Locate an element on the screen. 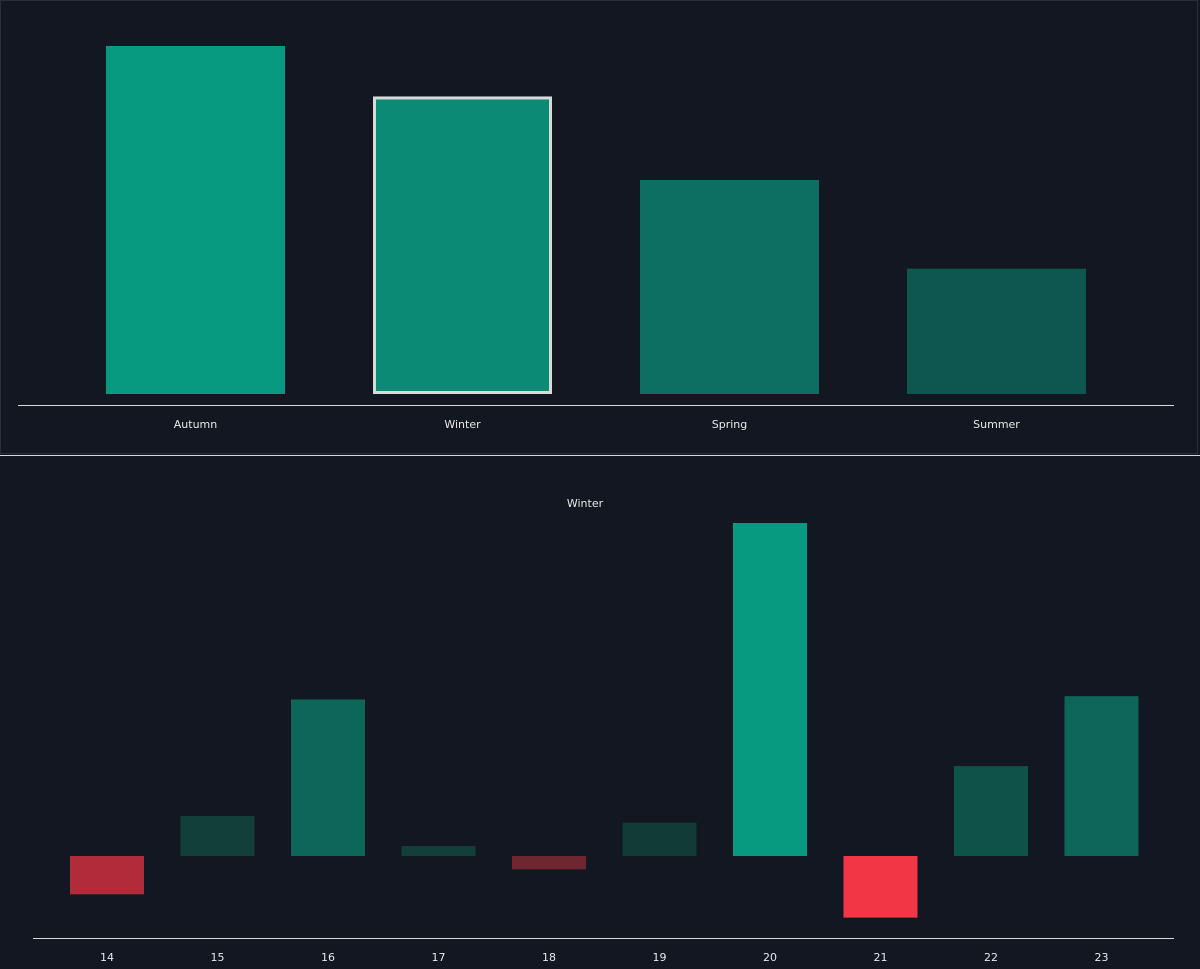 This screenshot has width=1200, height=969. x-tick-label: 22 is located at coordinates (991, 957).